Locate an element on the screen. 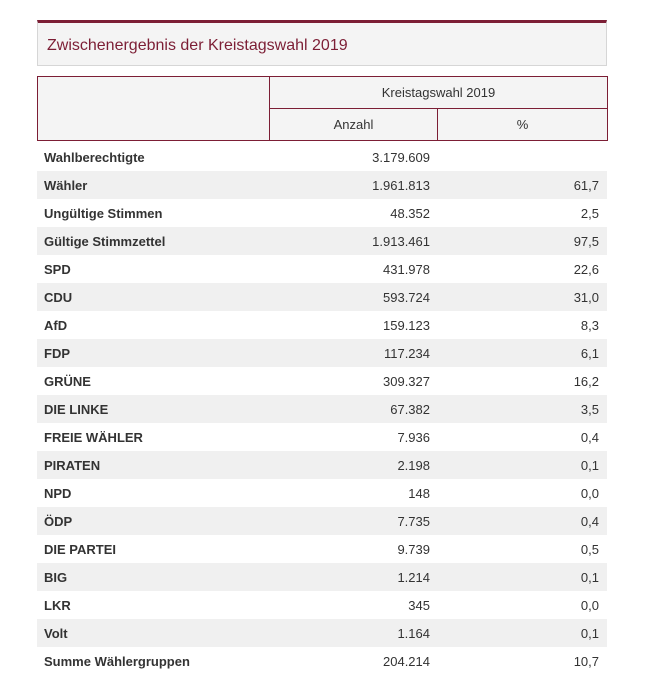 This screenshot has width=646, height=692. table-row: GRÜNE 309.327 16,2 is located at coordinates (322, 381).